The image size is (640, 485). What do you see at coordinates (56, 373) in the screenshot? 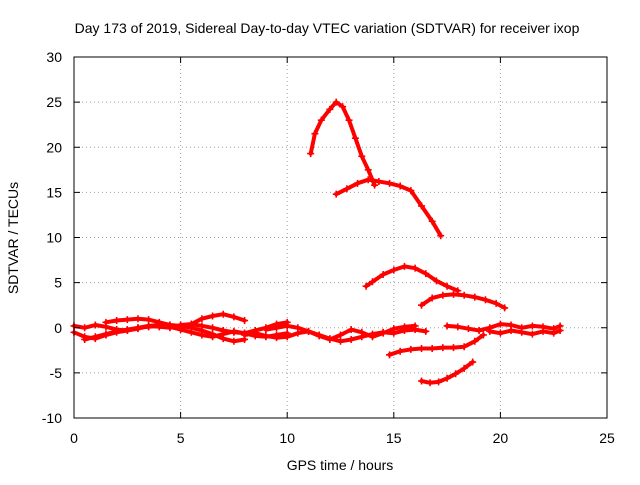
I see `y-tick-label: -5` at bounding box center [56, 373].